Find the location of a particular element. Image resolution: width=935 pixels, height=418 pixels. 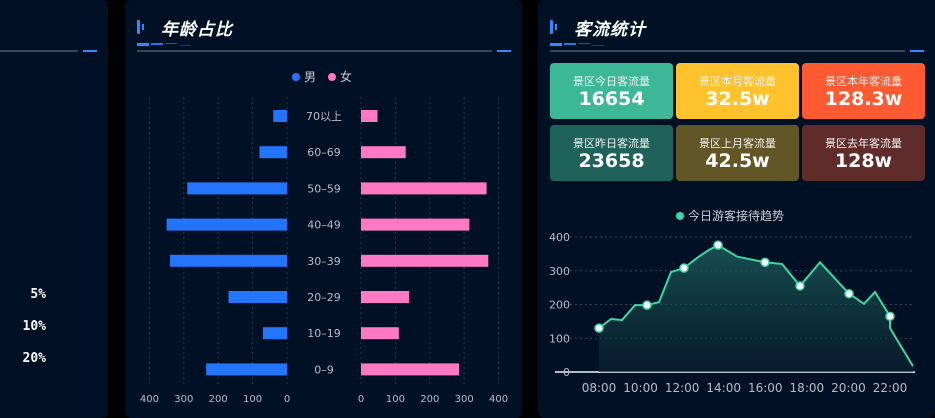

stat-card-last-month: 景区上月客流量 42.5w is located at coordinates (737, 153).